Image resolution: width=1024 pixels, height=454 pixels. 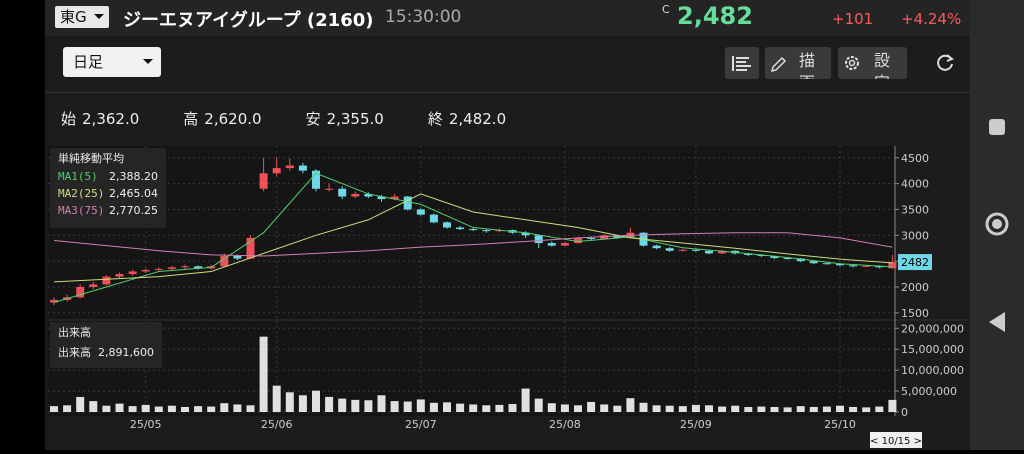 I want to click on x-tick-label: 25/06, so click(x=277, y=424).